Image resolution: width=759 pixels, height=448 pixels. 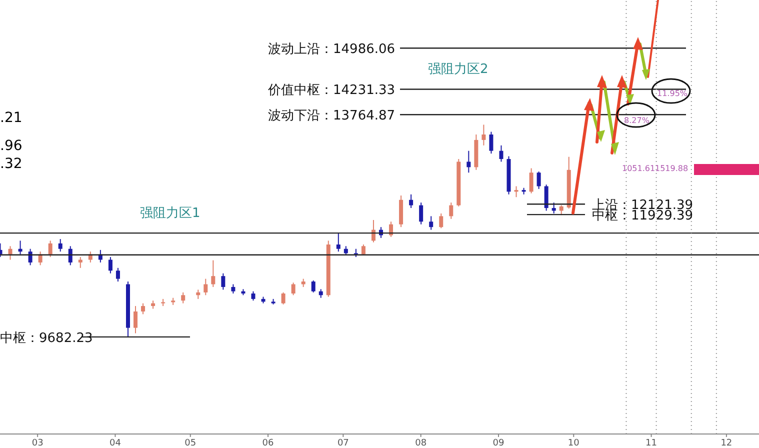 What do you see at coordinates (11, 146) in the screenshot?
I see `annotation: .96` at bounding box center [11, 146].